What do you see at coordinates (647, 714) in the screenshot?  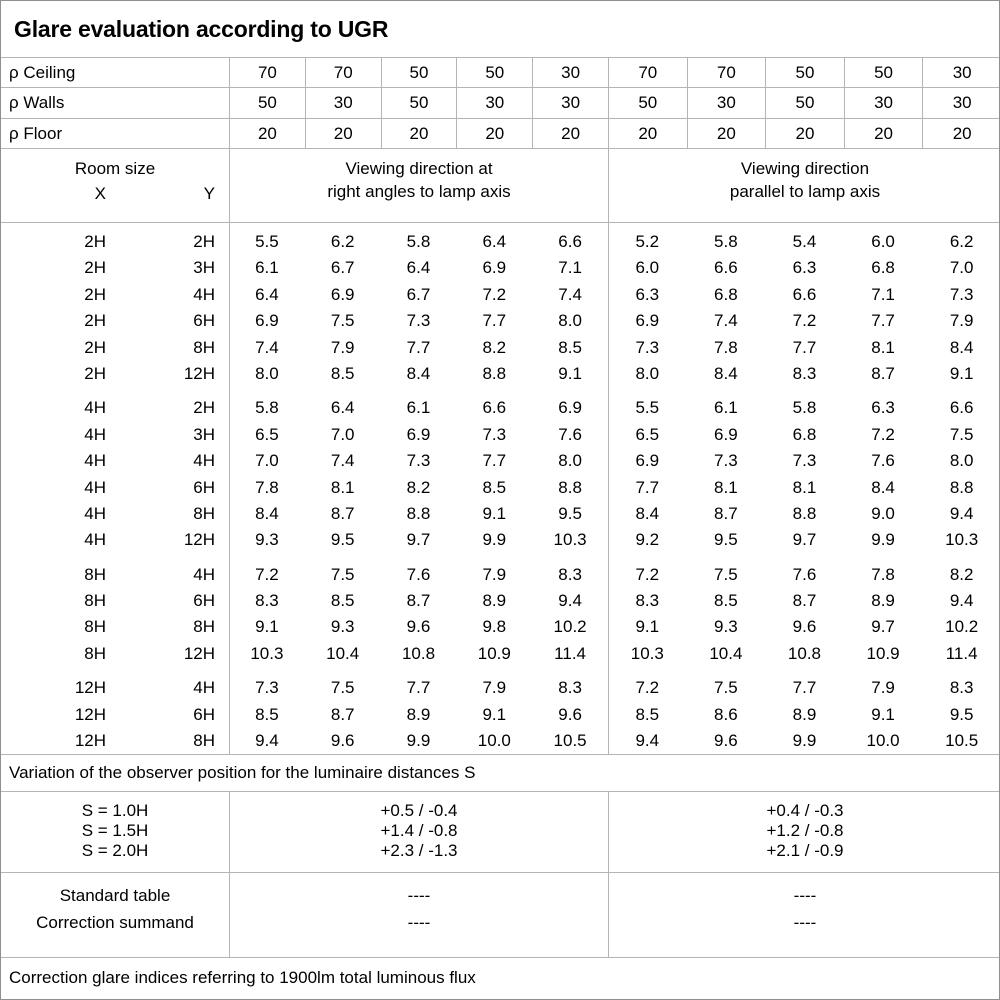 I see `ugr-value-parallel: 8.5` at bounding box center [647, 714].